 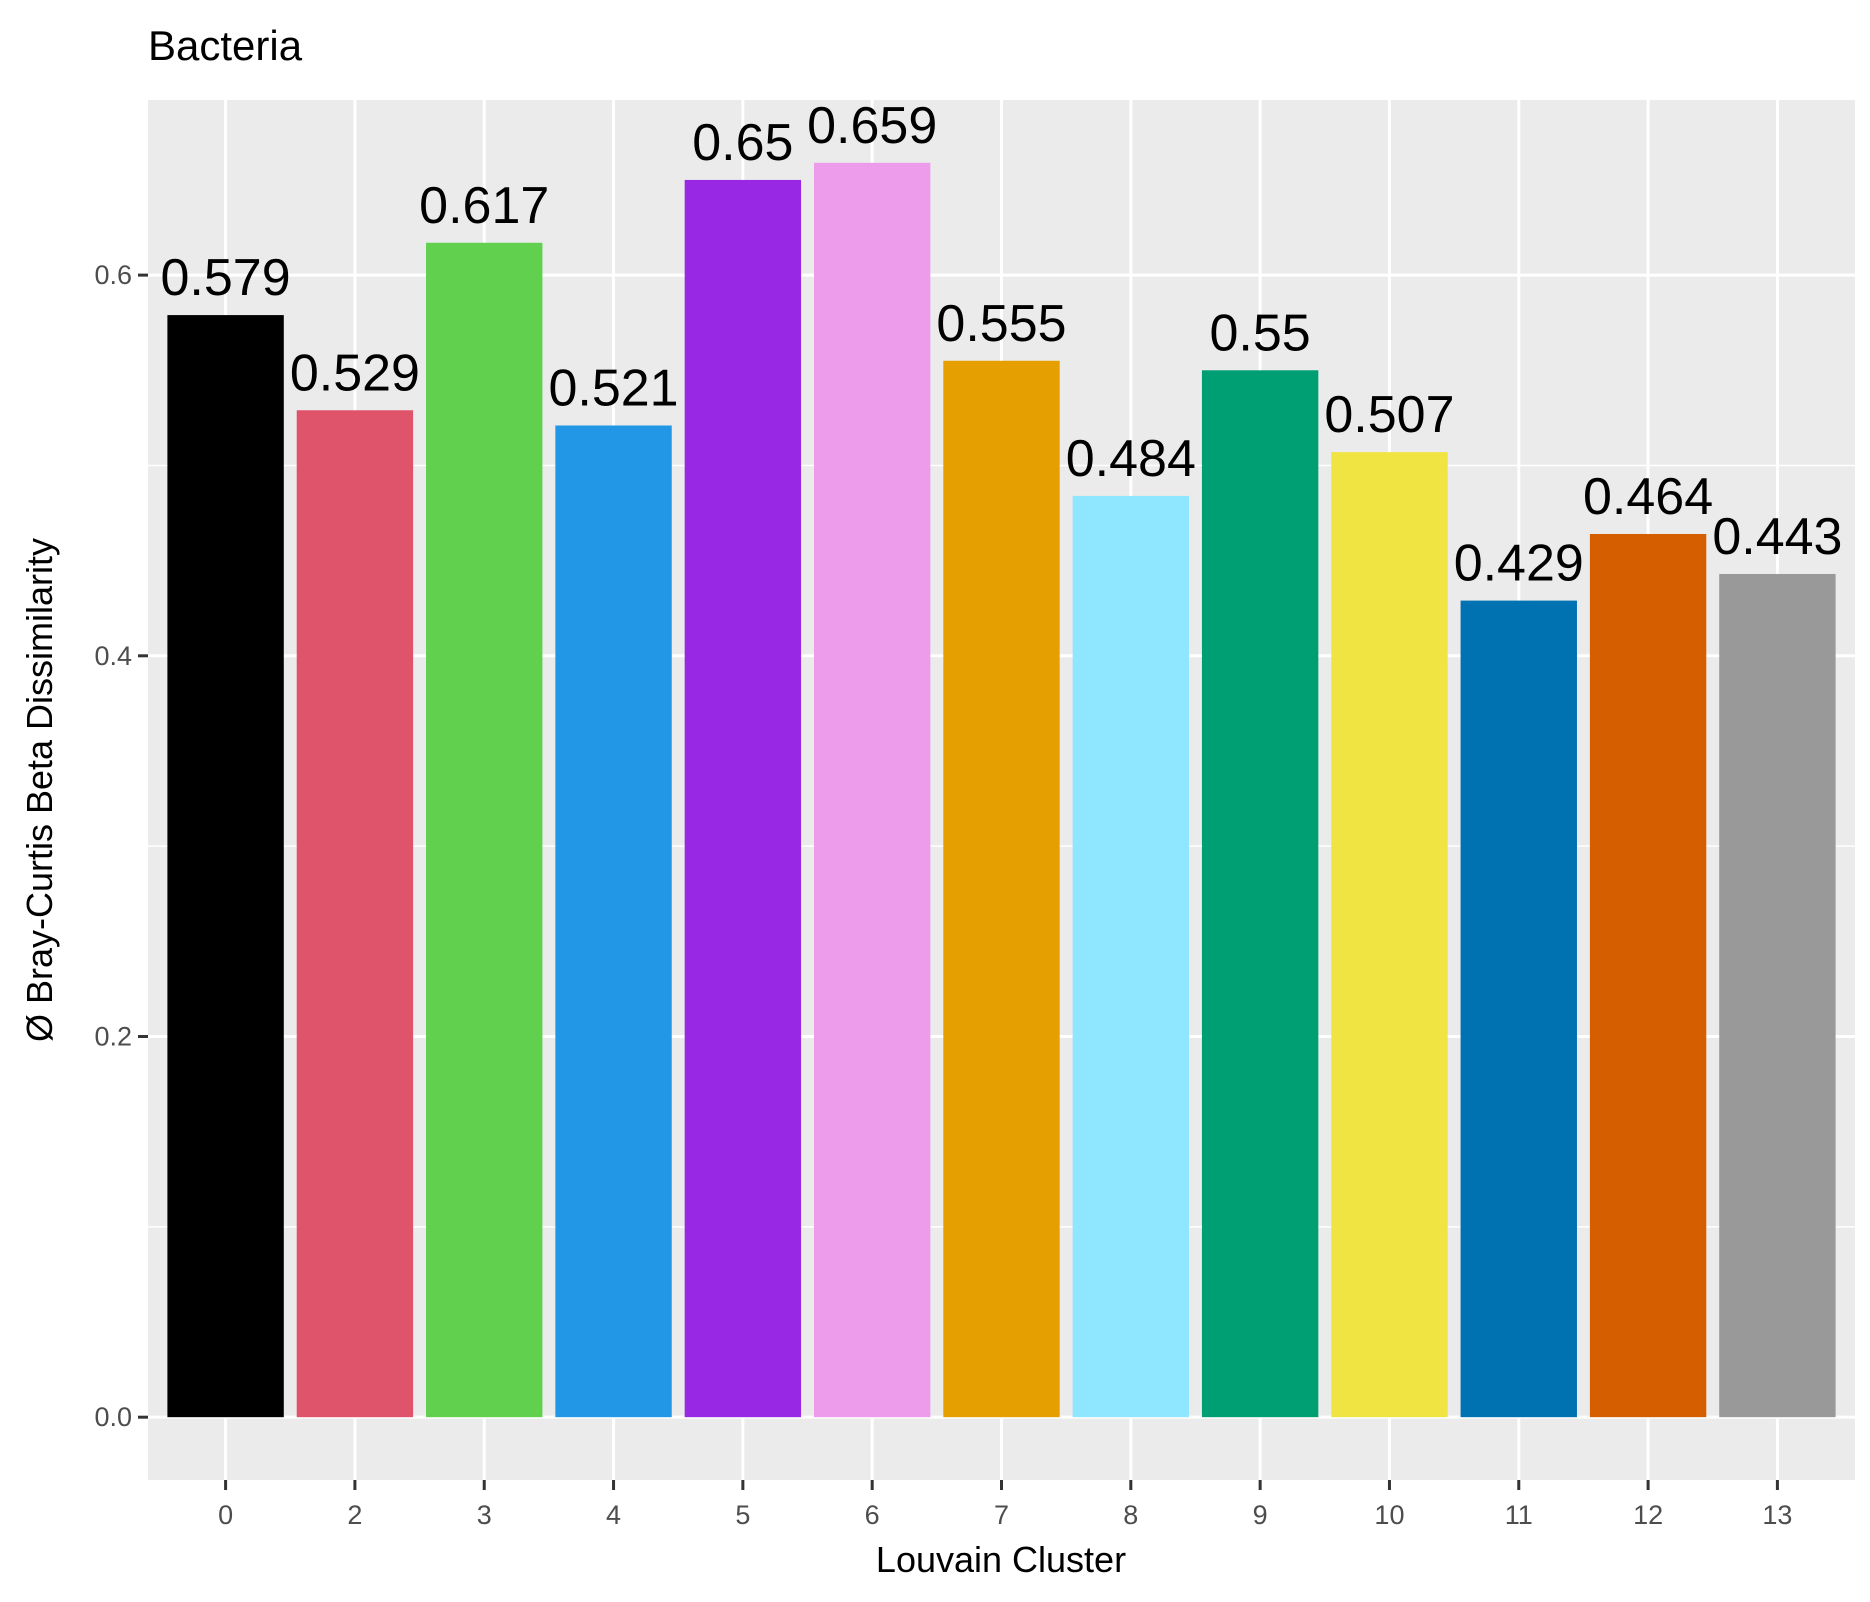 I want to click on x-tick-label: 13, so click(x=1777, y=1515).